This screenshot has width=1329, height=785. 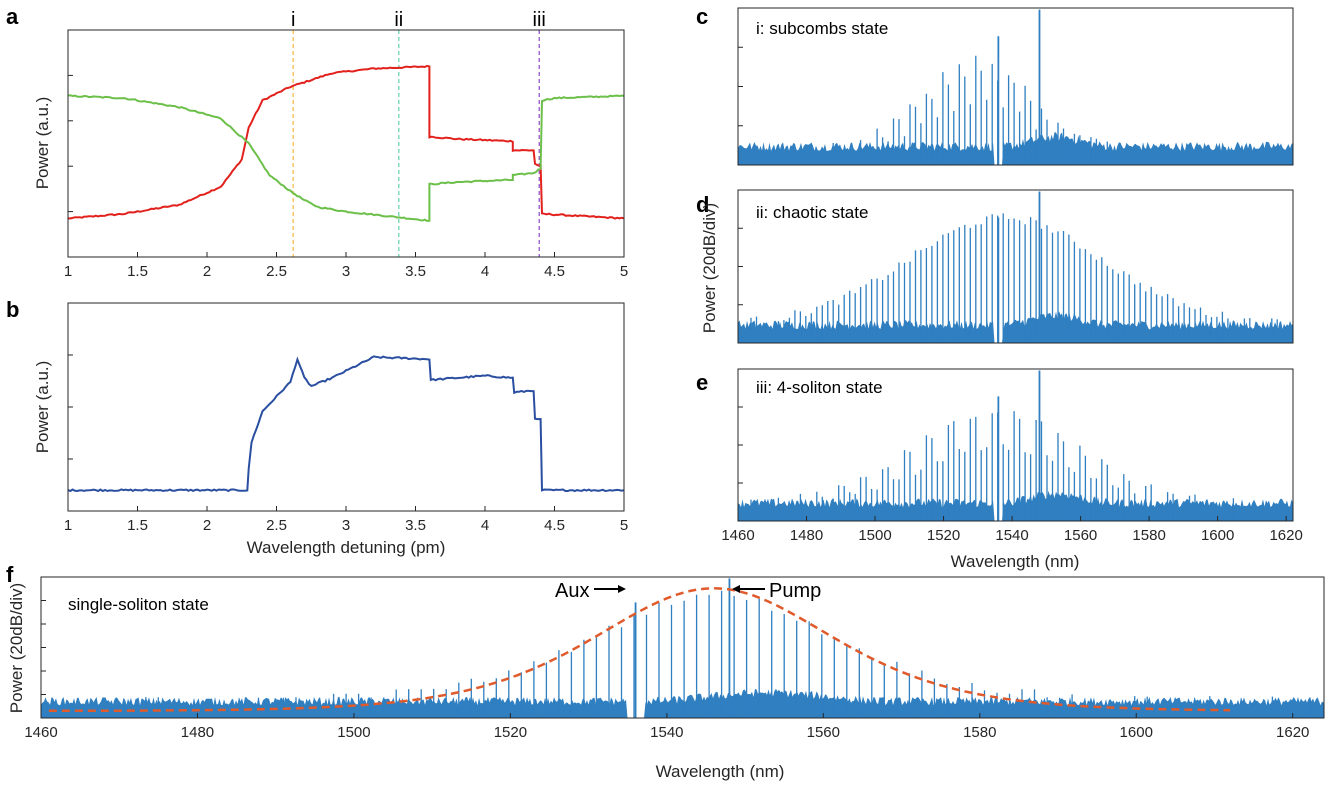 I want to click on panel-d: d ii: chaotic state Power (20dB/div), so click(x=995, y=266).